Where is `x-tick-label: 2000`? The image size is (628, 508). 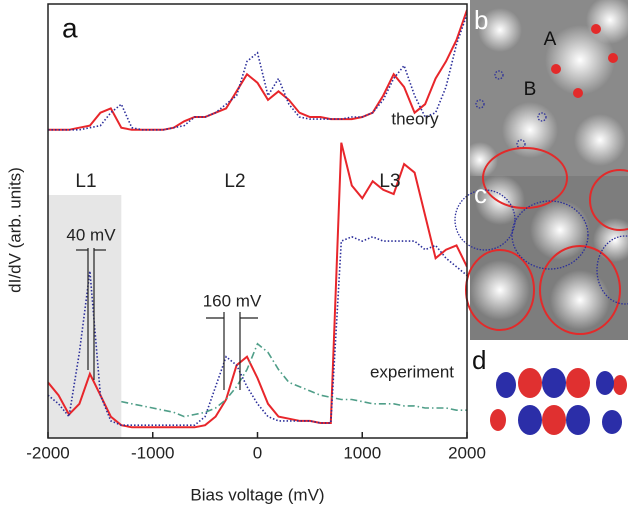 x-tick-label: 2000 is located at coordinates (467, 452).